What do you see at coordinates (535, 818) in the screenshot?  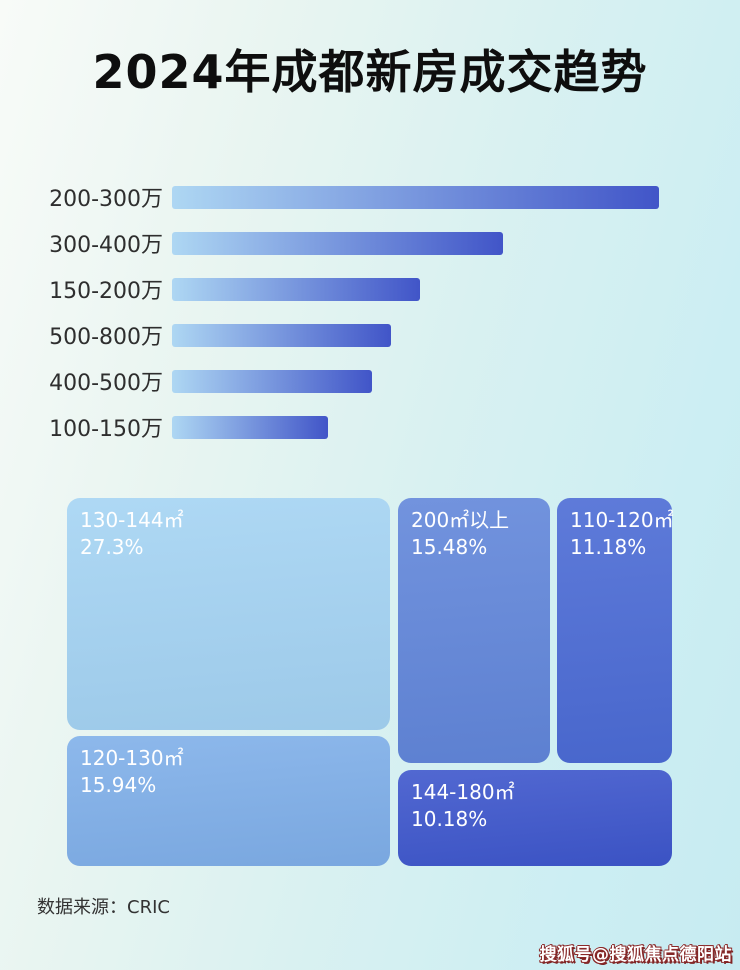 I see `treemap-tile: 144-180㎡ 10.18%` at bounding box center [535, 818].